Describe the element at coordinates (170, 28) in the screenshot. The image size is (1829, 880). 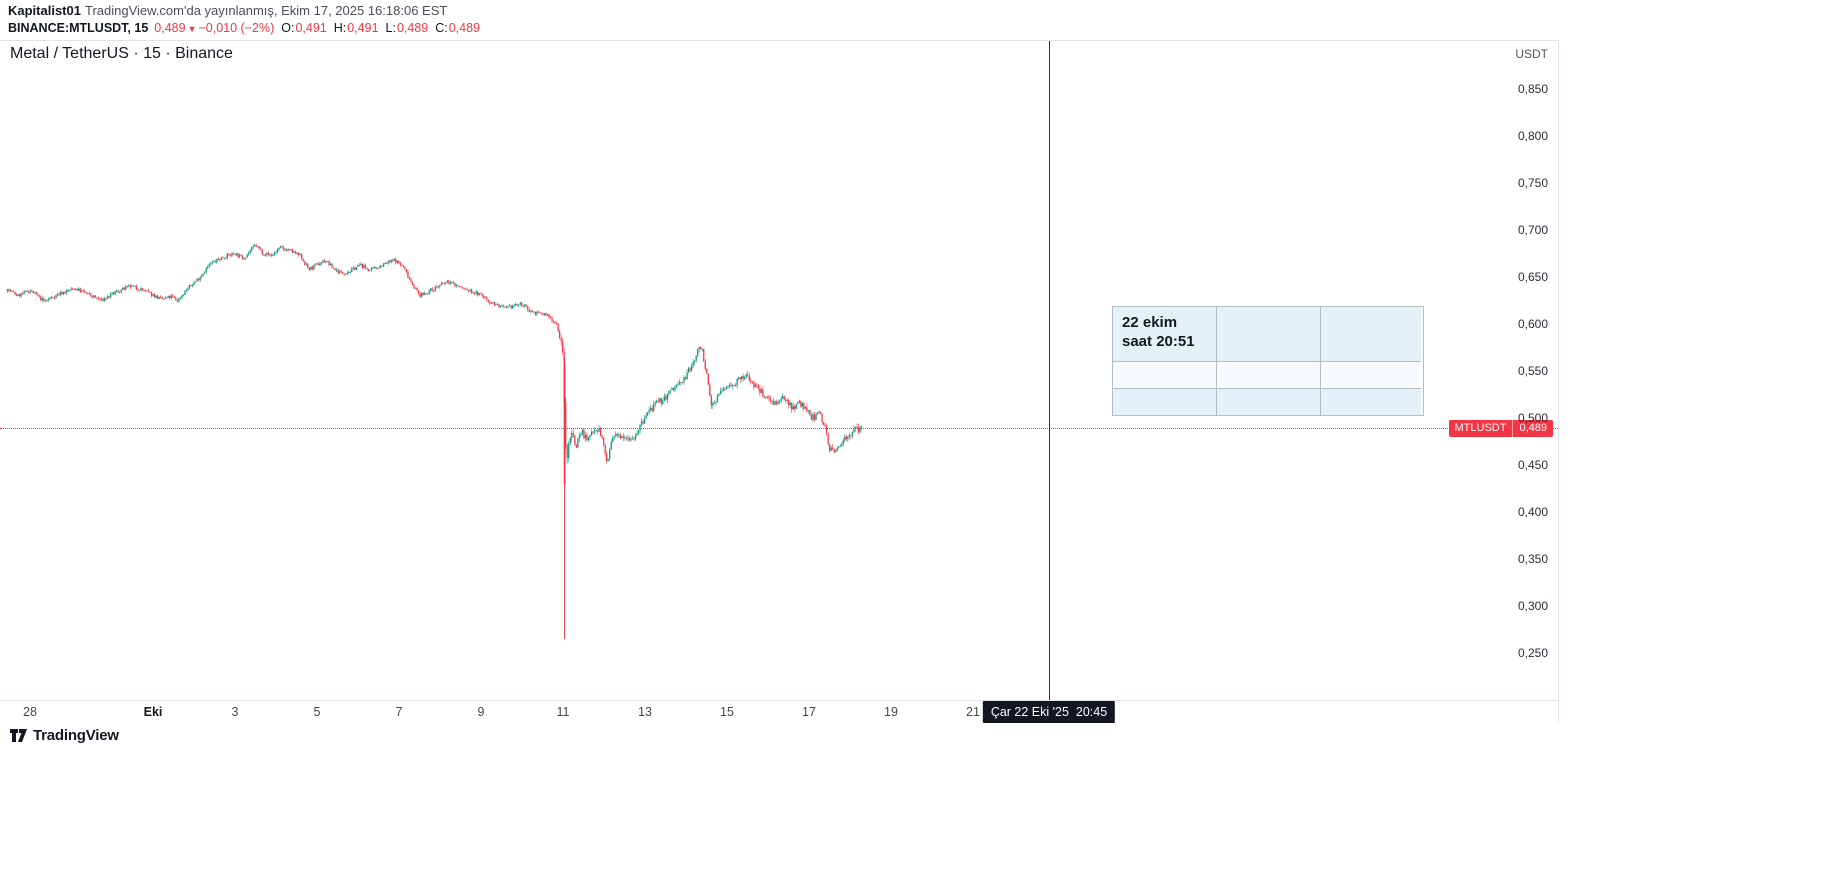
I see `last-price: 0,489` at that location.